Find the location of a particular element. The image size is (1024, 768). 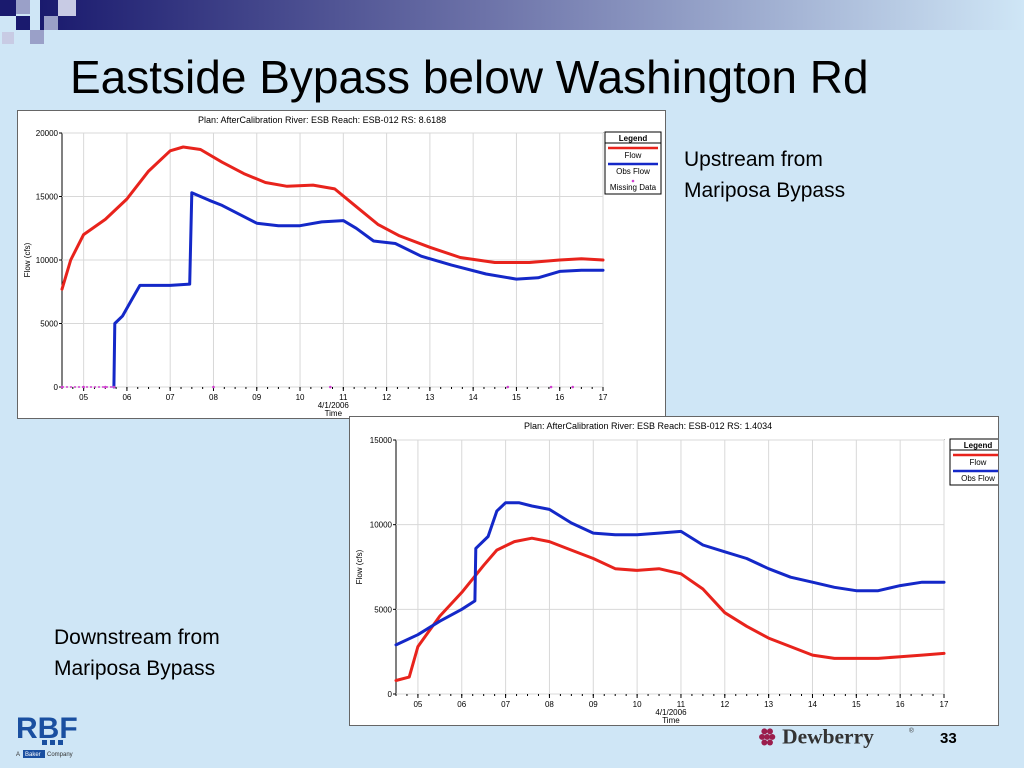

chart-legend: Legend Flow Obs Flow is located at coordinates (973, 462).